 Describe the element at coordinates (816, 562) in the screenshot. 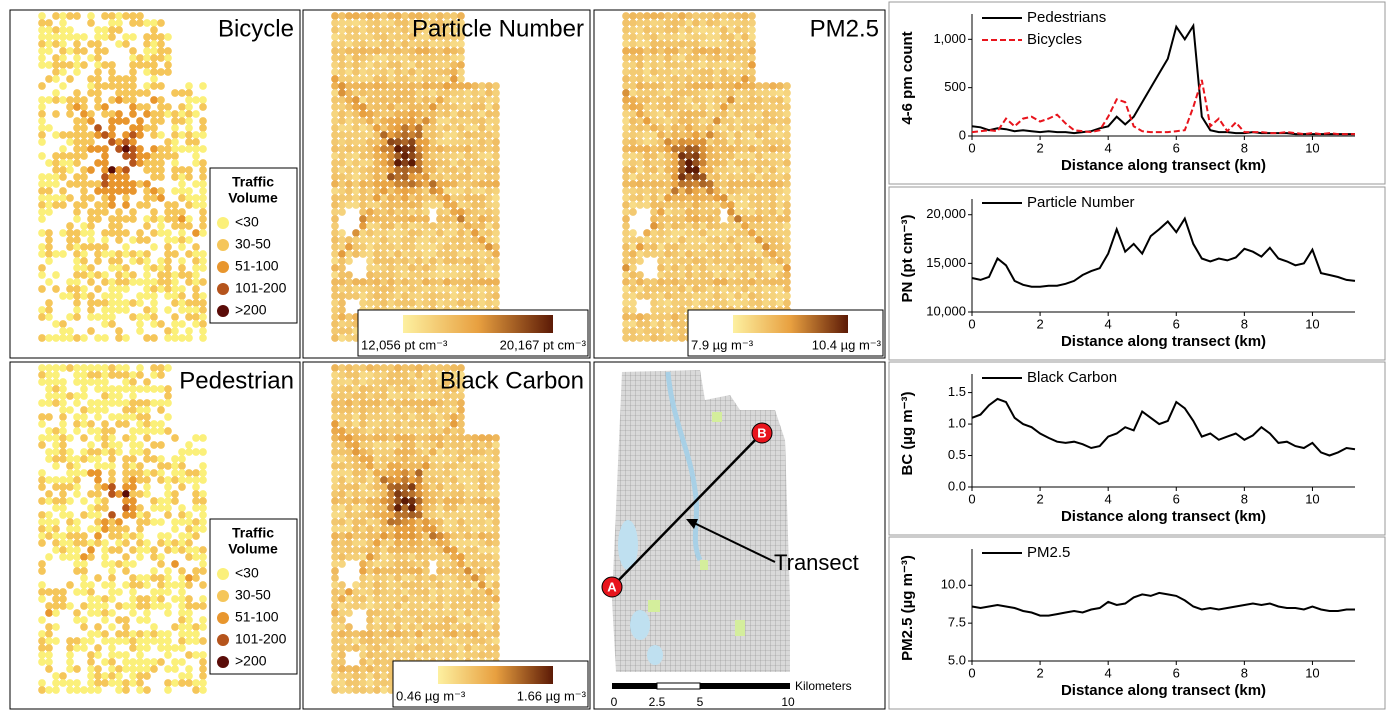

I see `map-annotation: Transect` at that location.